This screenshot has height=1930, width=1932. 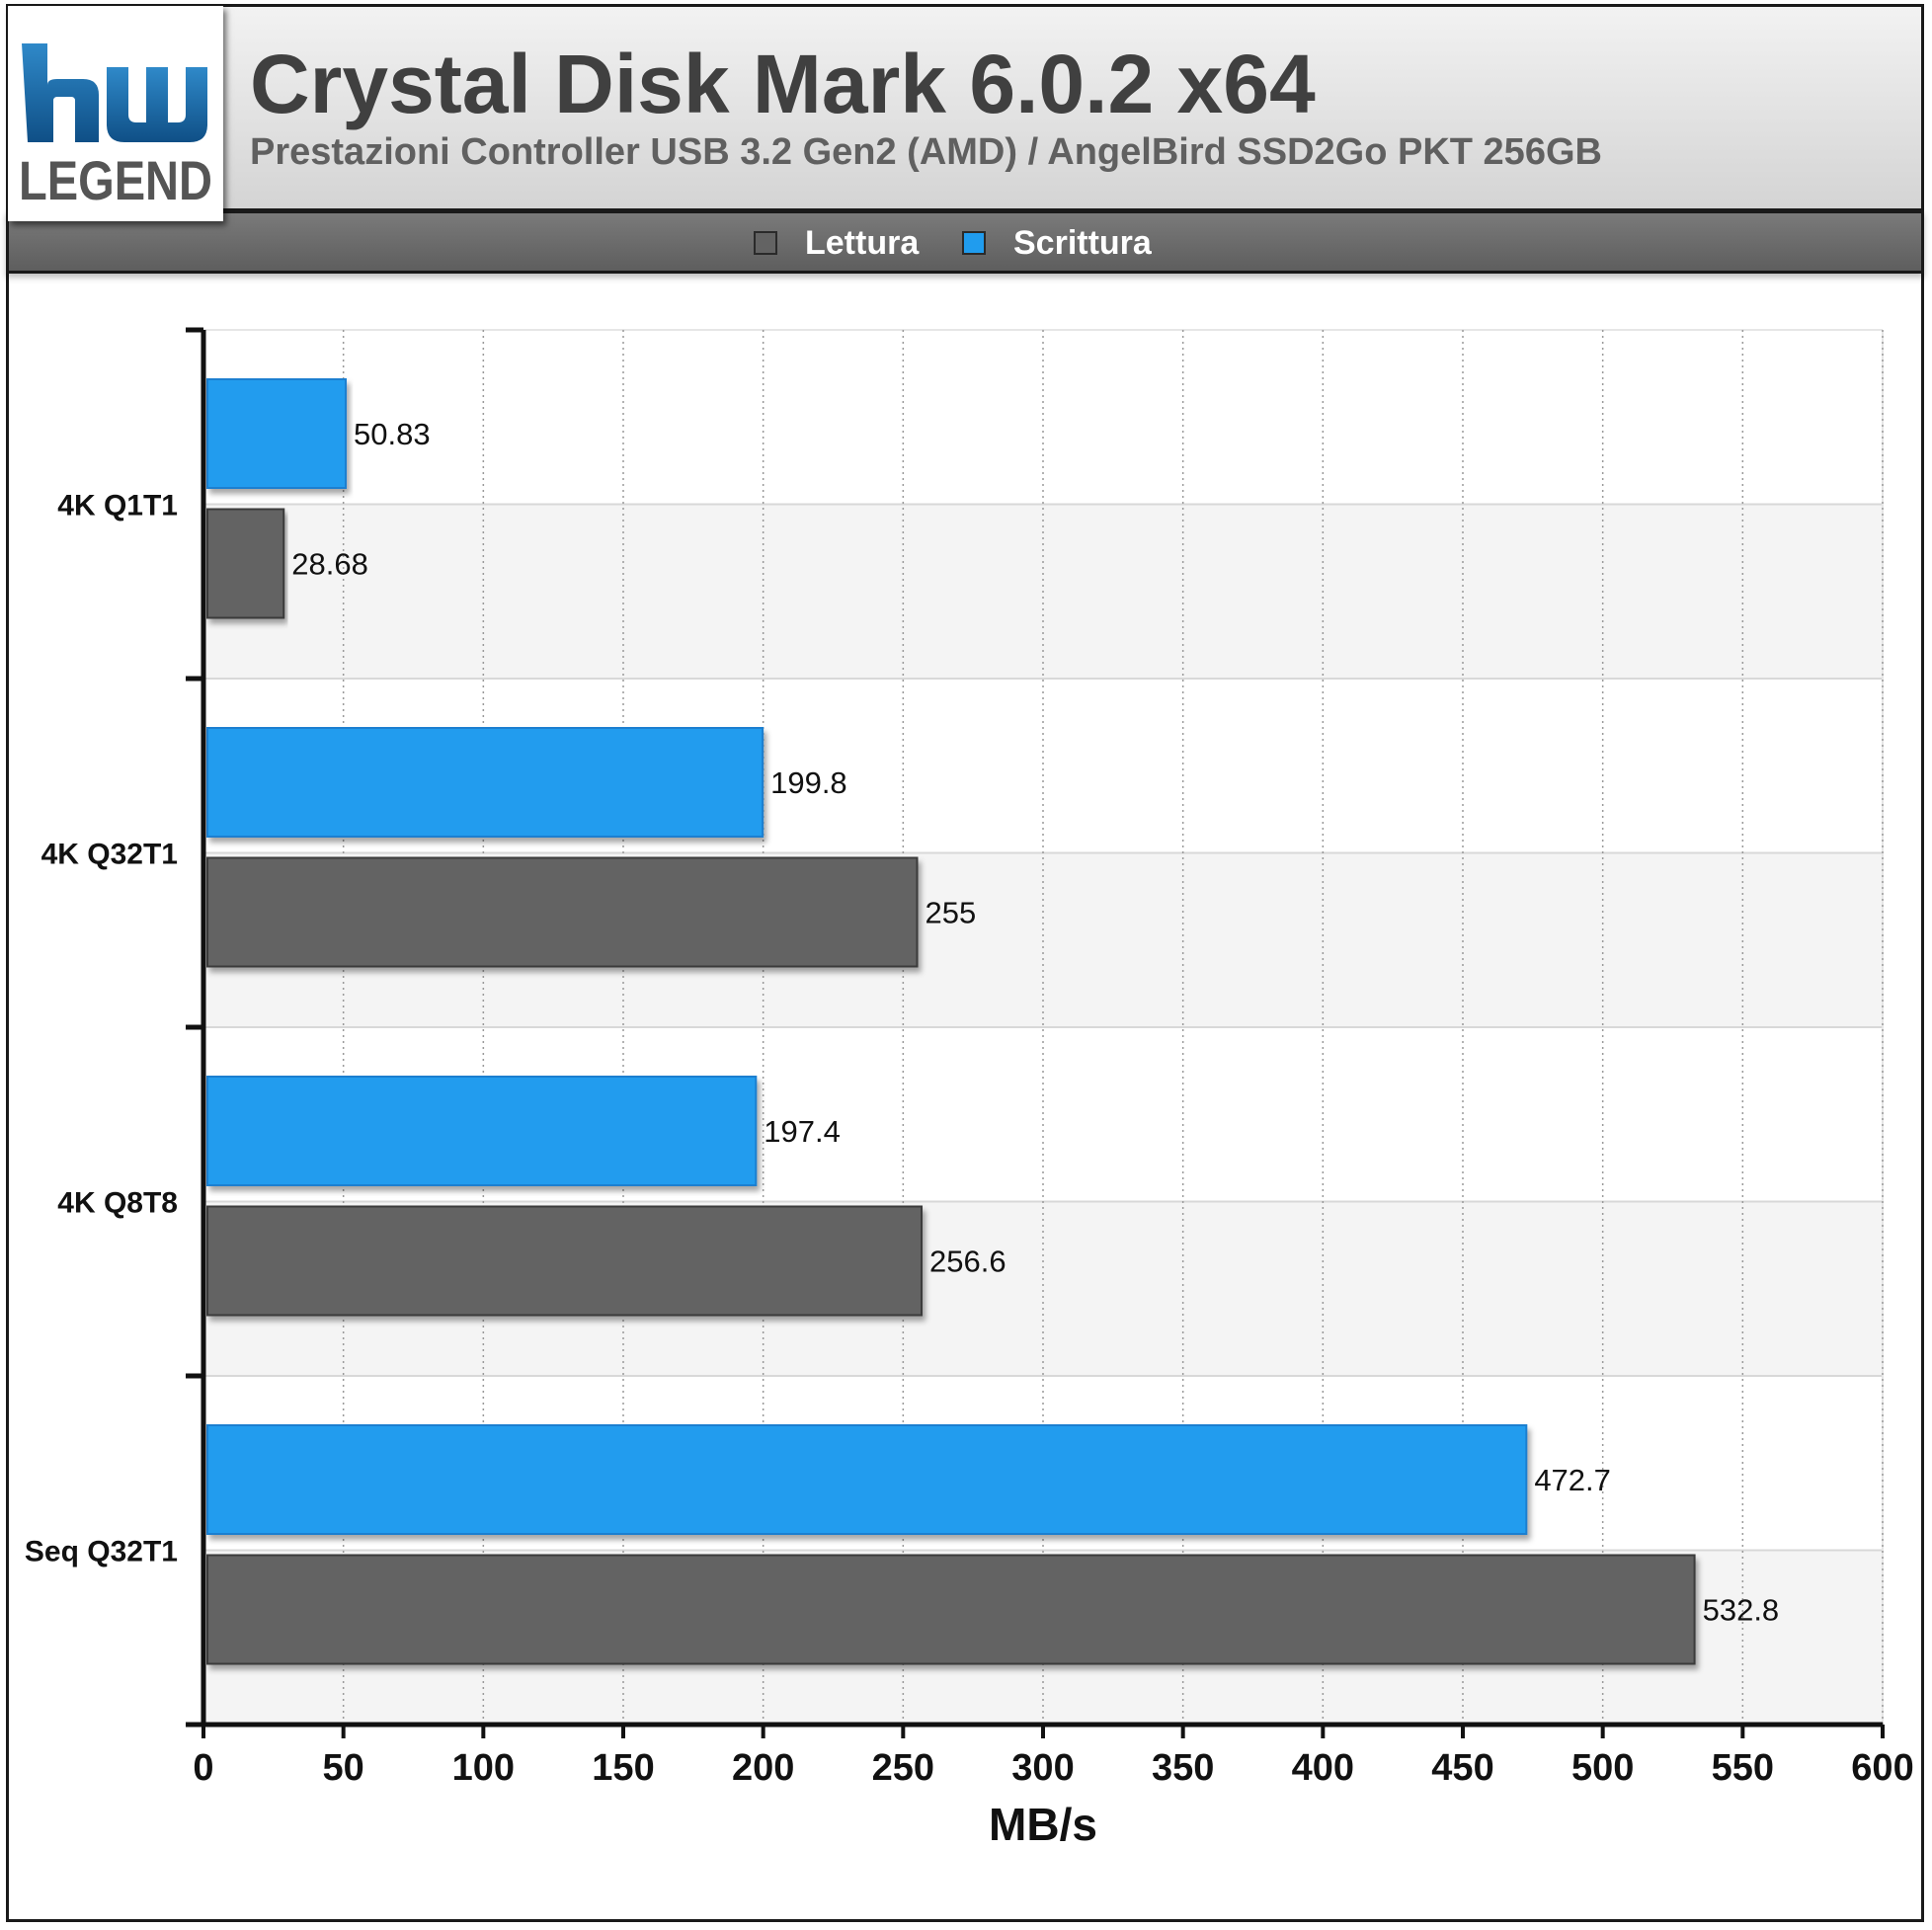 What do you see at coordinates (343, 1768) in the screenshot?
I see `x-tick-label: 50` at bounding box center [343, 1768].